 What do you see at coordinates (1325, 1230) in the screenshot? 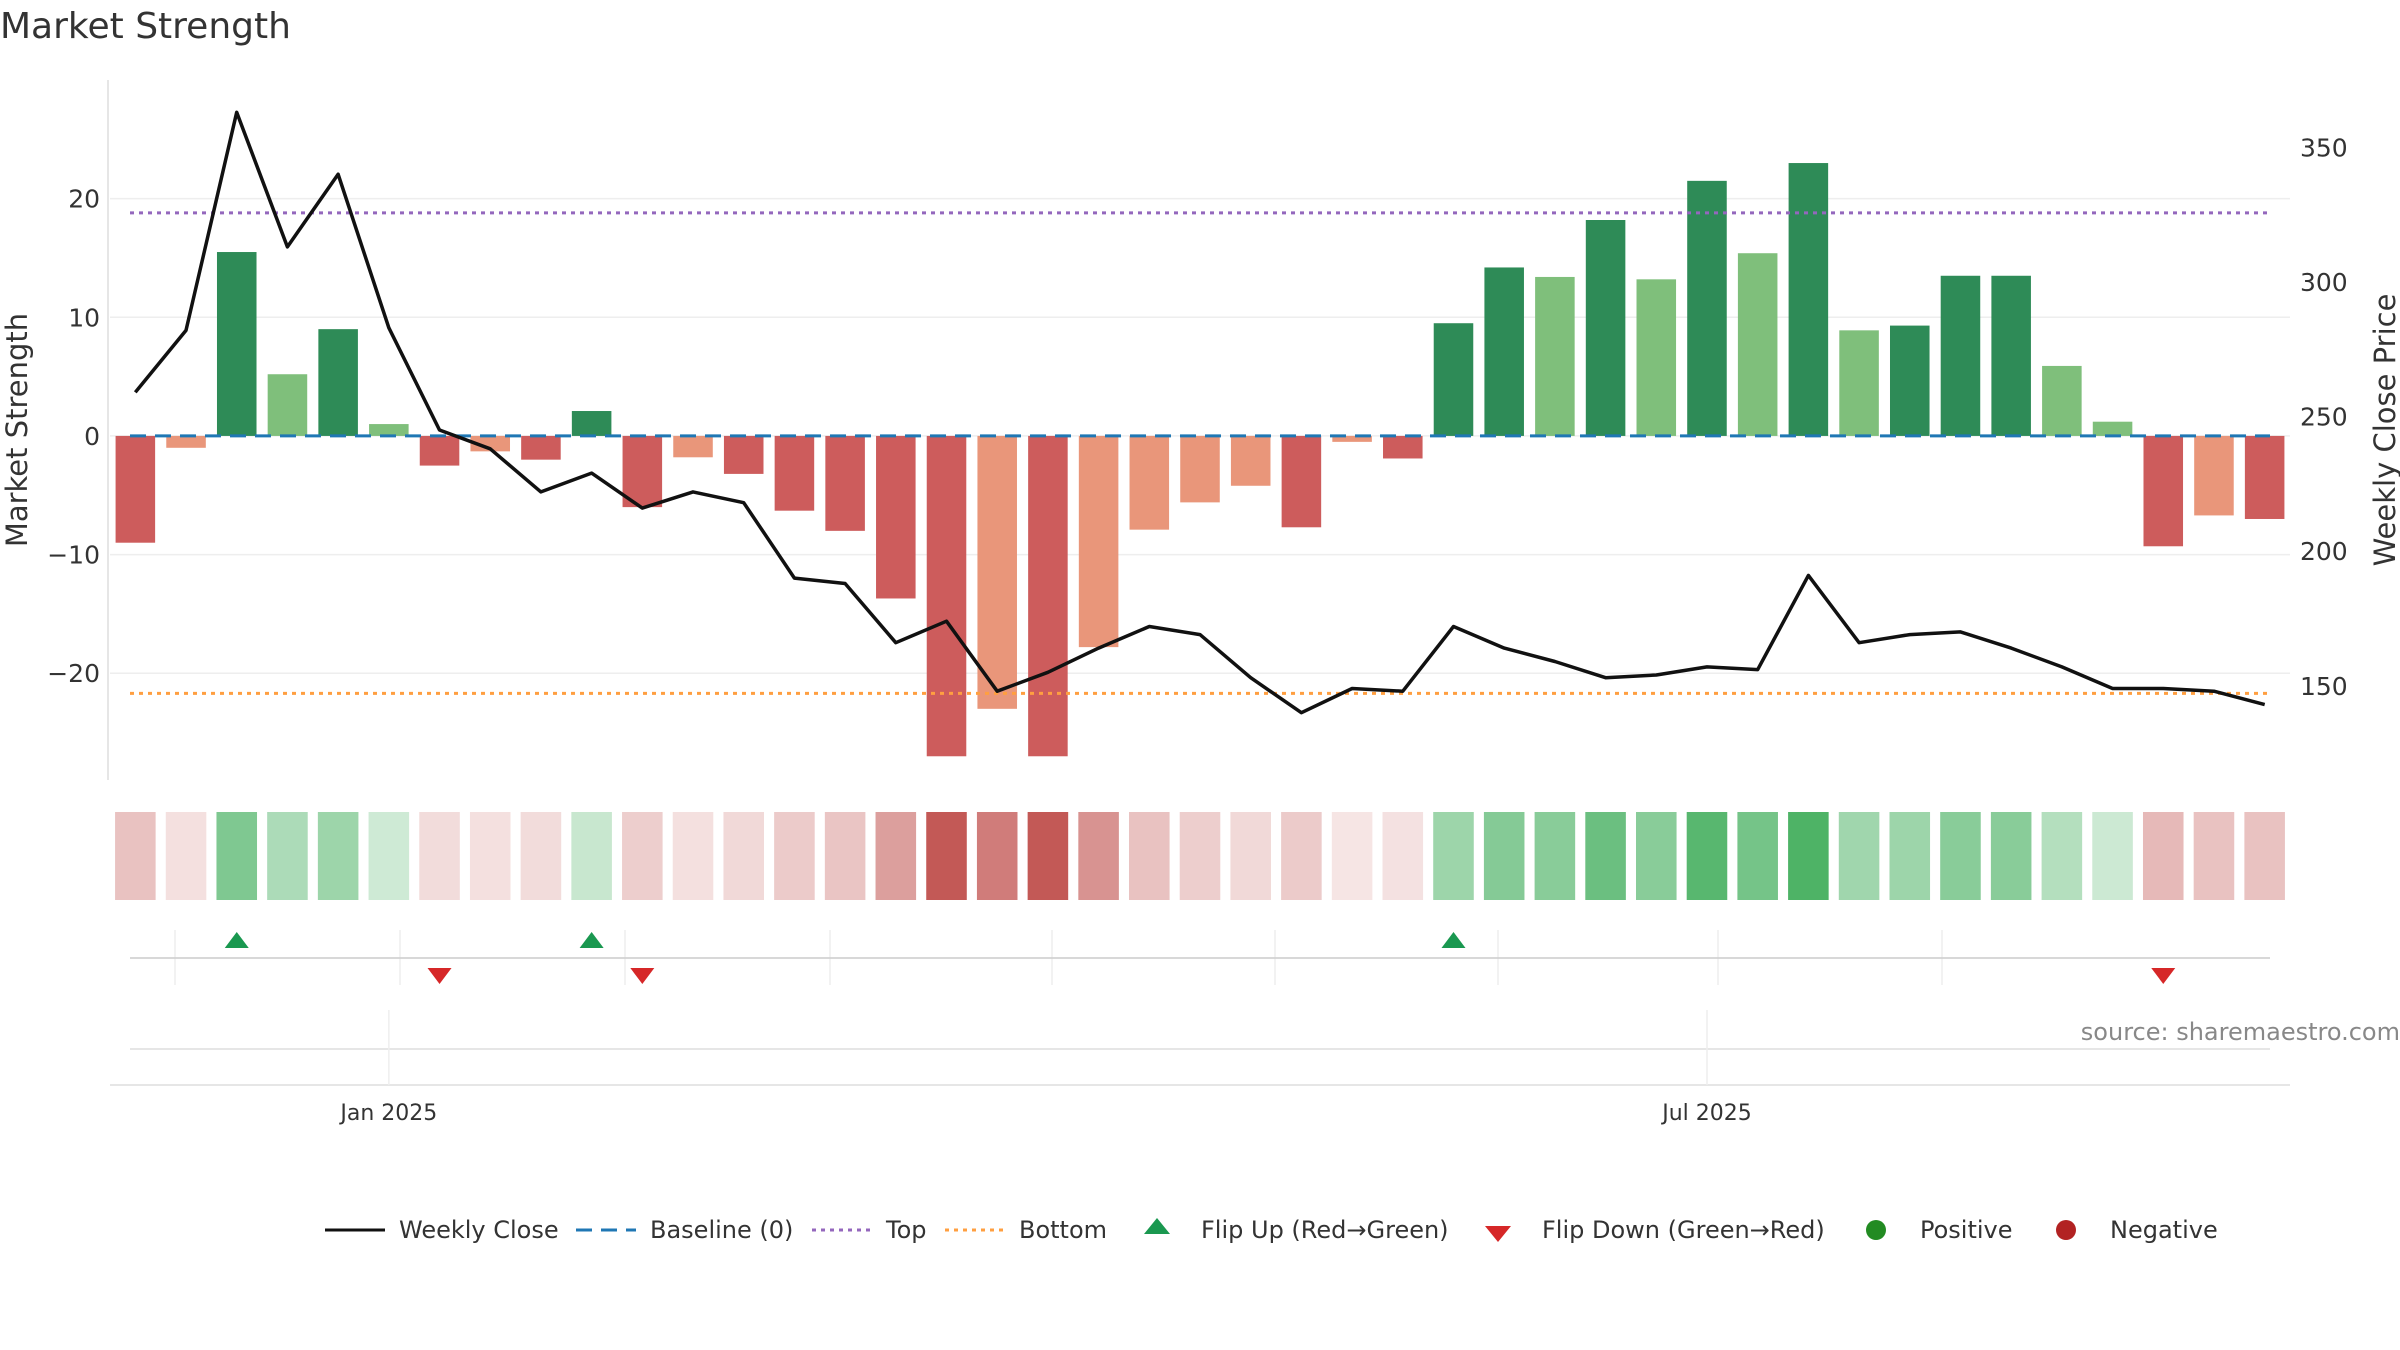
I see `legend-label: Flip Up (Red→Green)` at bounding box center [1325, 1230].